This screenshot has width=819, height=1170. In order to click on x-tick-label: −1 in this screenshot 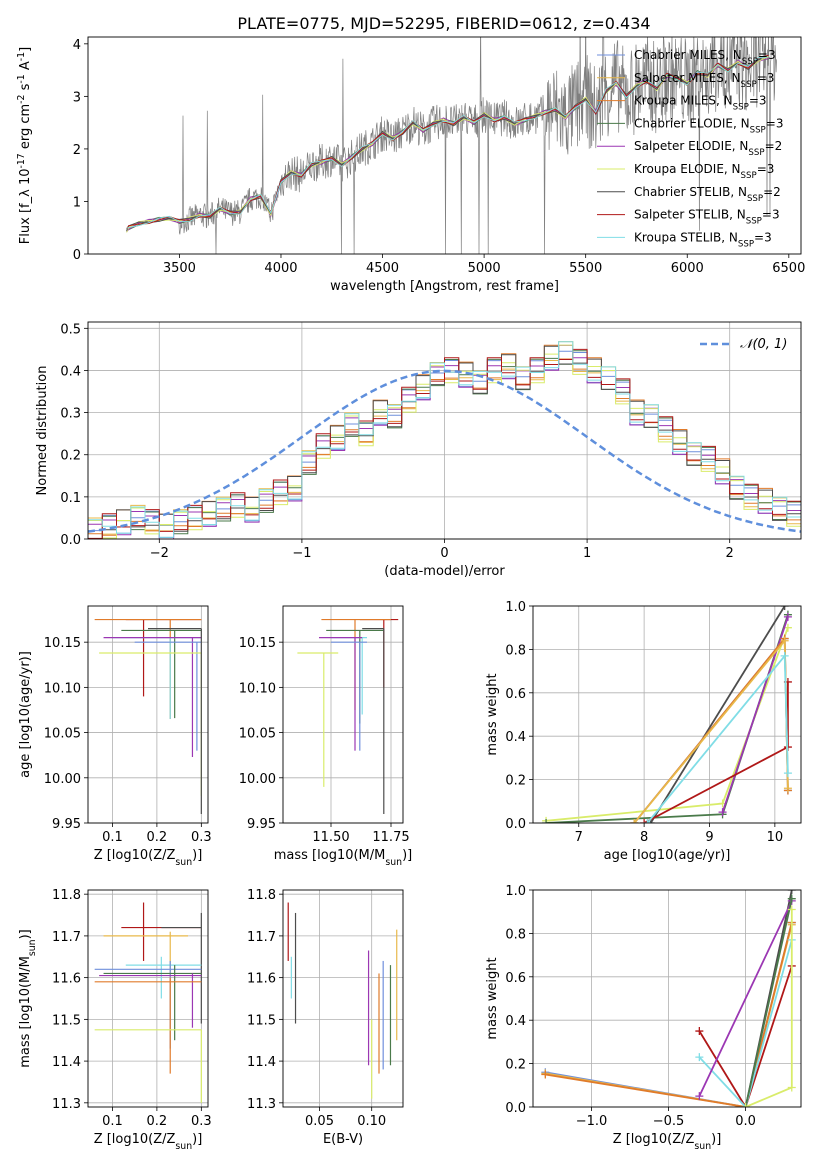, I will do `click(301, 553)`.